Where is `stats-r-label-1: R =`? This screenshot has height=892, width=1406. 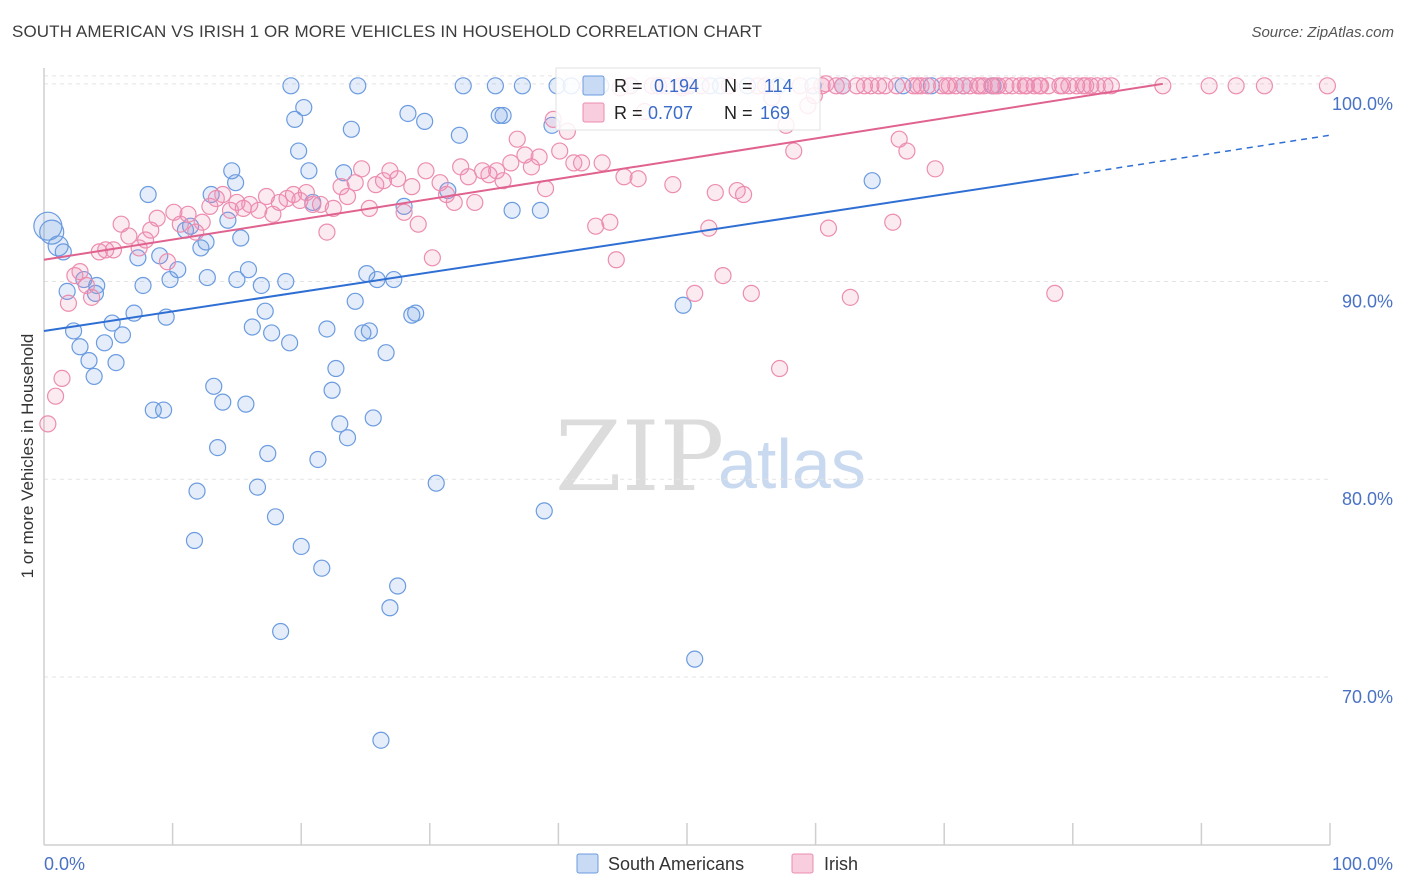 stats-r-label-1: R = is located at coordinates (628, 113).